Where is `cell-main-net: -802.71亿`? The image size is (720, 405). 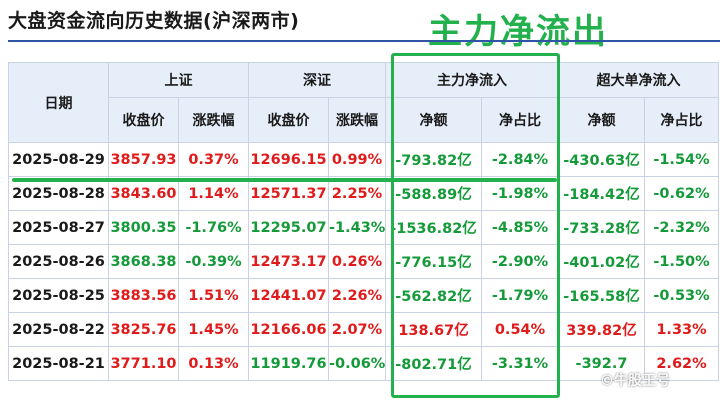 cell-main-net: -802.71亿 is located at coordinates (433, 363).